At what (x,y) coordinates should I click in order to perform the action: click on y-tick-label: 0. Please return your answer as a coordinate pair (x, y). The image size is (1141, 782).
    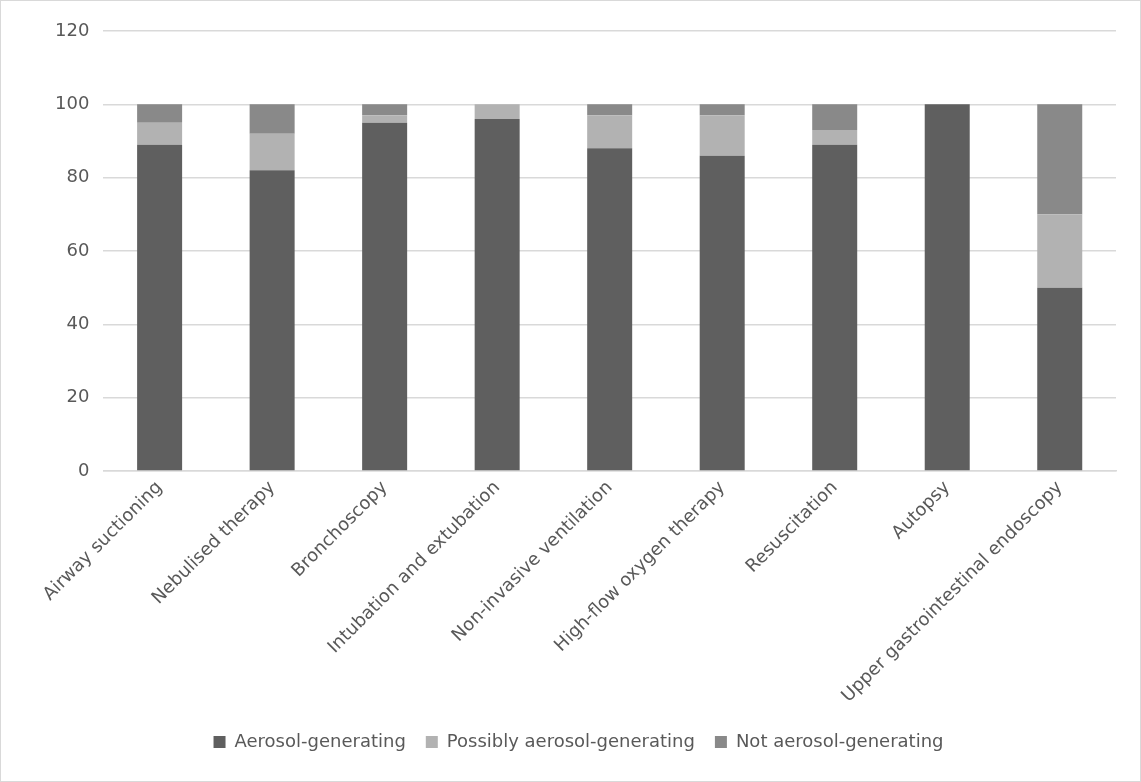
    Looking at the image, I should click on (83, 469).